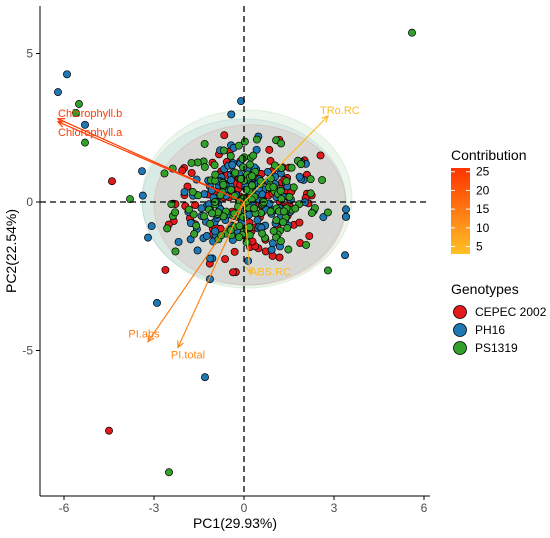  What do you see at coordinates (499, 318) in the screenshot?
I see `genotypes-legend: Genotypes CEPEC 2002 PH16 PS1319` at bounding box center [499, 318].